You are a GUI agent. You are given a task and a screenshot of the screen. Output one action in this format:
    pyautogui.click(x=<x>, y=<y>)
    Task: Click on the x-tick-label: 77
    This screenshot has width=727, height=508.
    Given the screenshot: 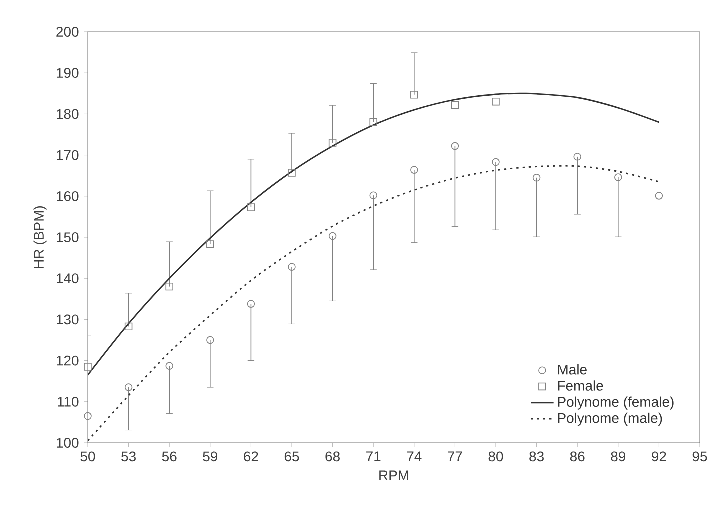 What is the action you would take?
    pyautogui.click(x=455, y=457)
    